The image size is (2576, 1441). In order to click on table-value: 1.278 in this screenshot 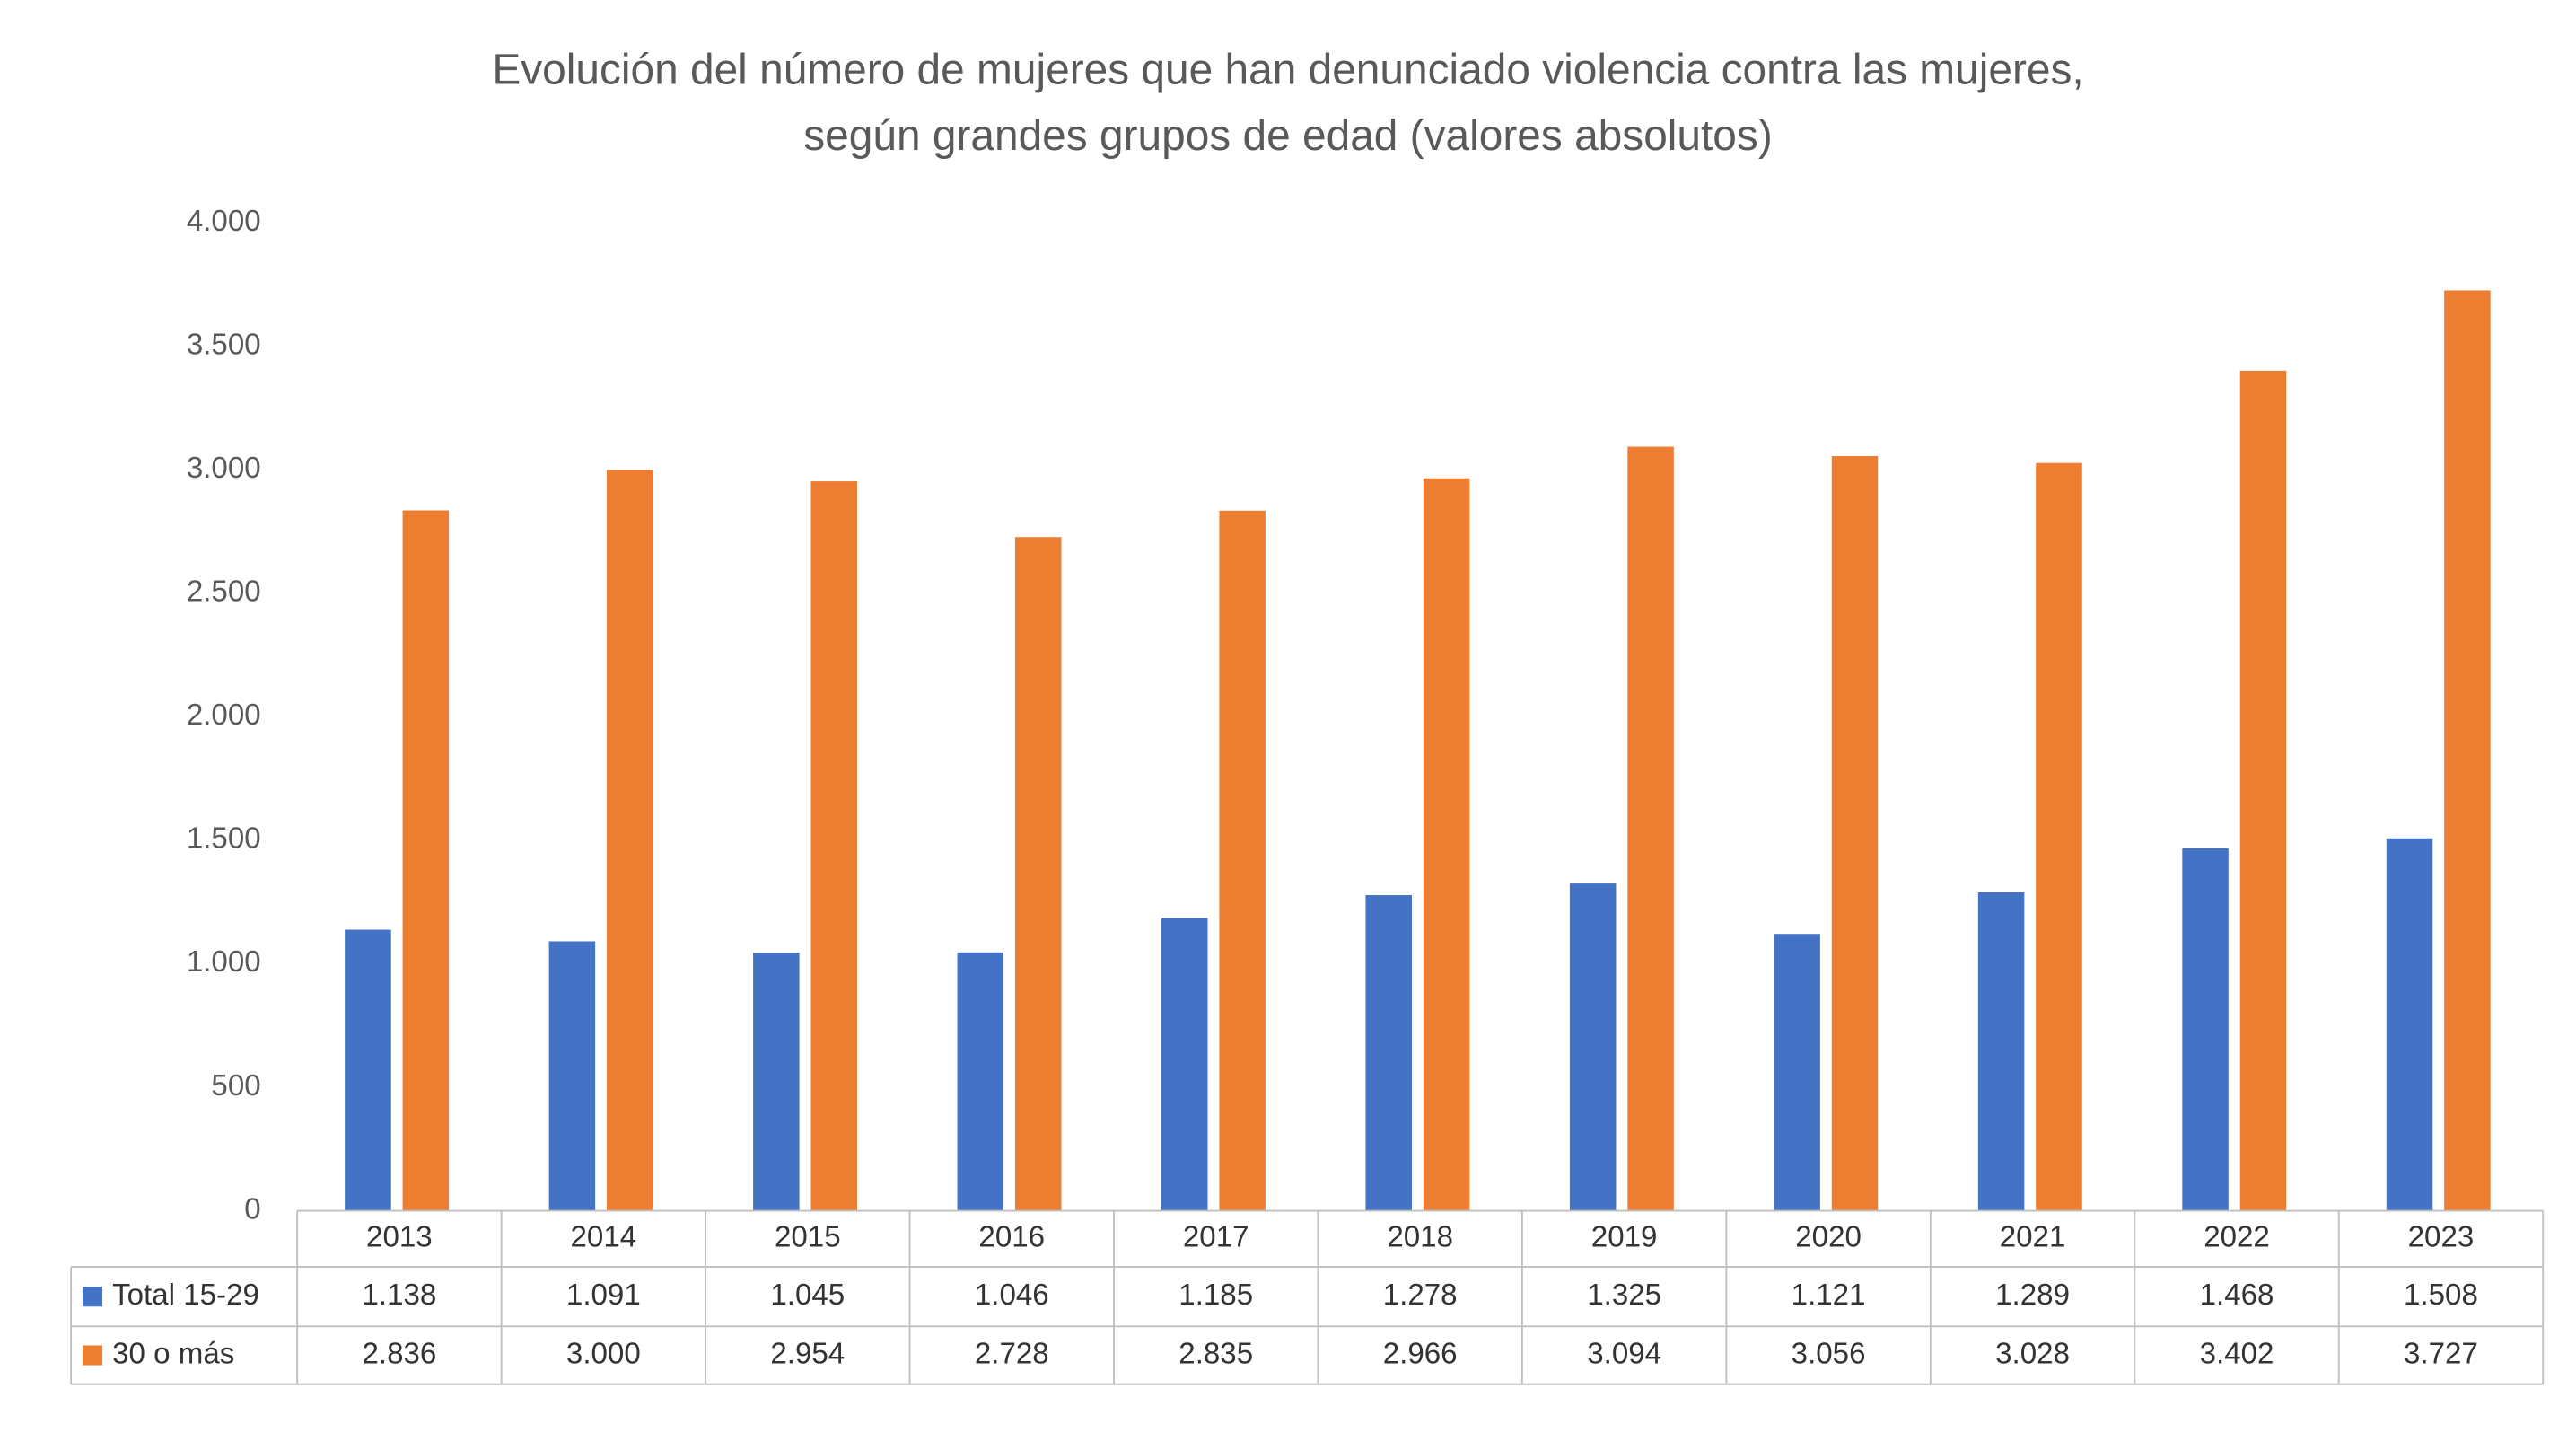, I will do `click(1420, 1295)`.